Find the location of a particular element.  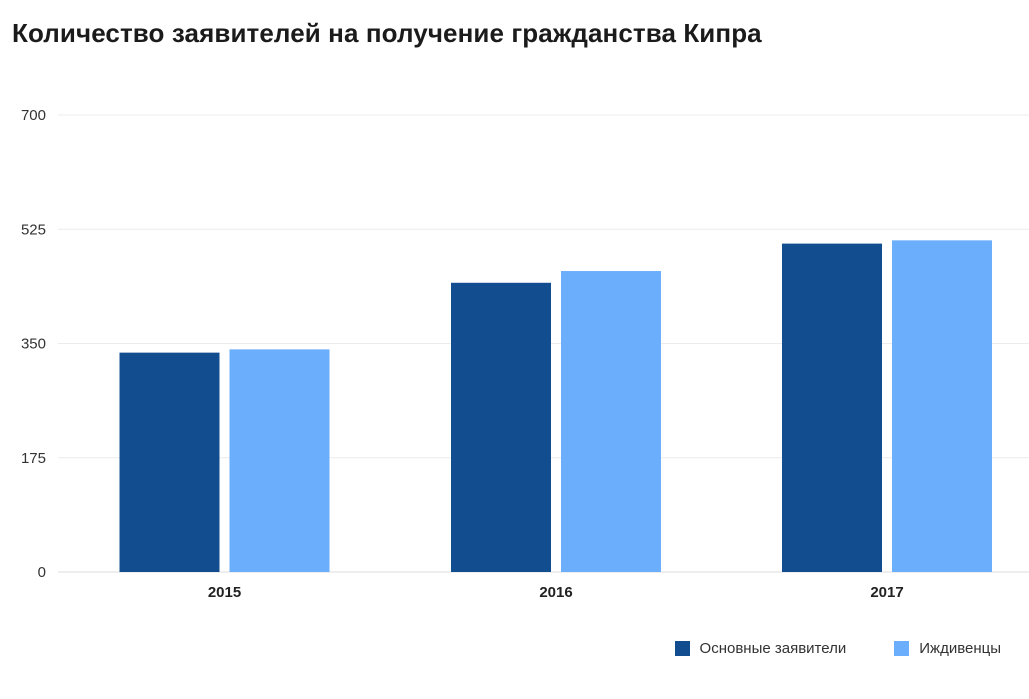

bar-main-applicants-2015 is located at coordinates (169, 462).